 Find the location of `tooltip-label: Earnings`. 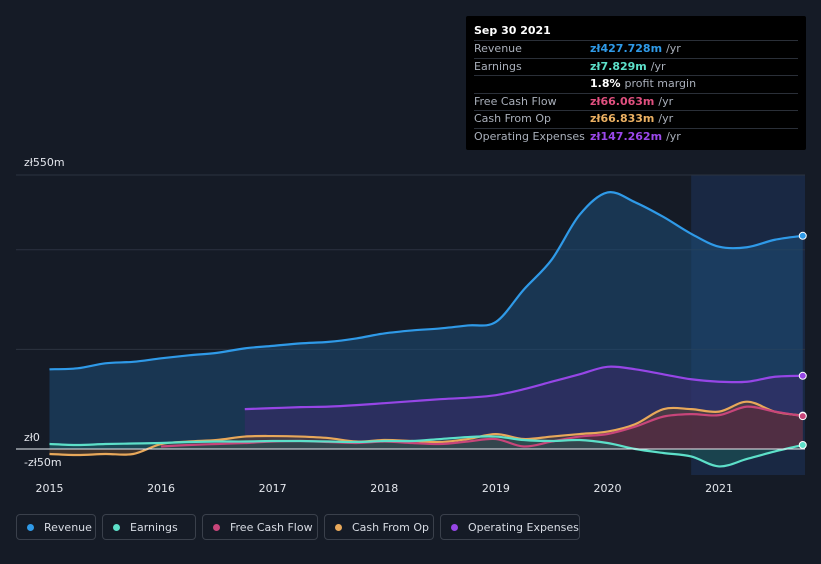

tooltip-label: Earnings is located at coordinates (498, 66).